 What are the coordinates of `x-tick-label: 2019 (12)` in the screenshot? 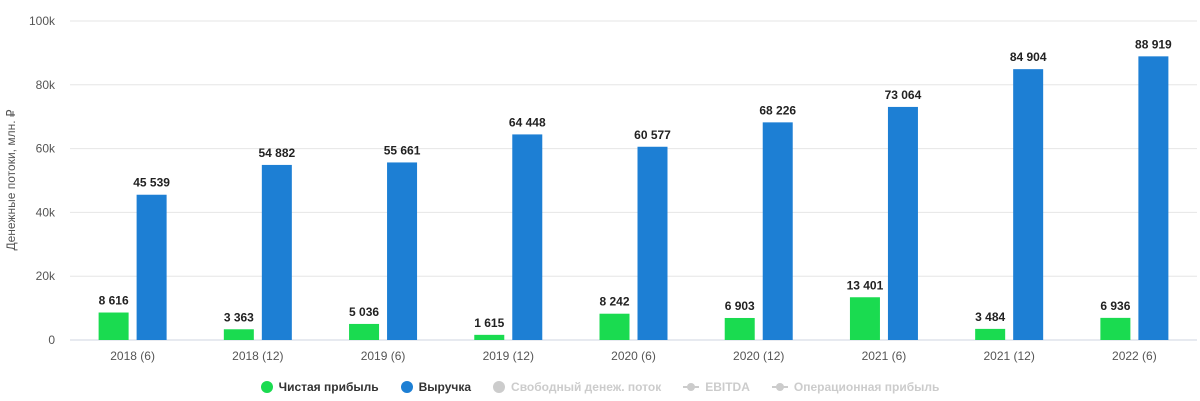 It's located at (508, 356).